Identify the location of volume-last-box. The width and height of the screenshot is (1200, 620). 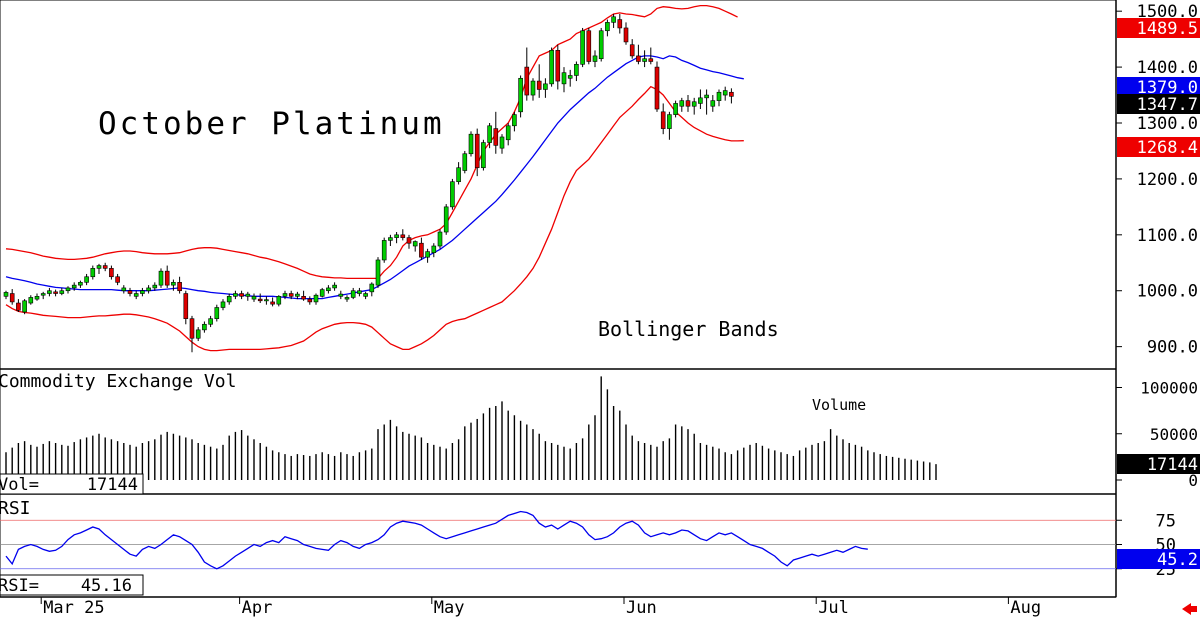
(1158, 464).